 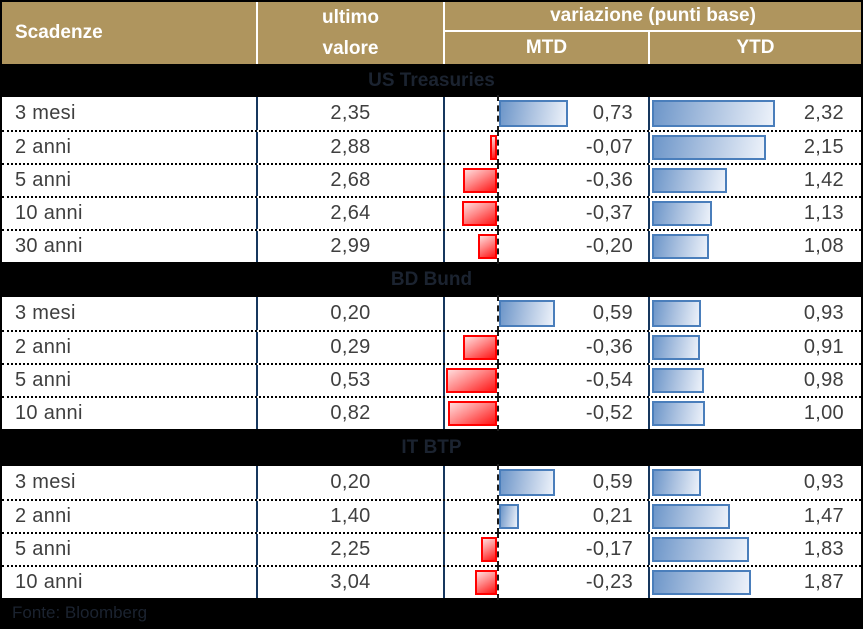 What do you see at coordinates (823, 347) in the screenshot?
I see `ytd-value: 0,91` at bounding box center [823, 347].